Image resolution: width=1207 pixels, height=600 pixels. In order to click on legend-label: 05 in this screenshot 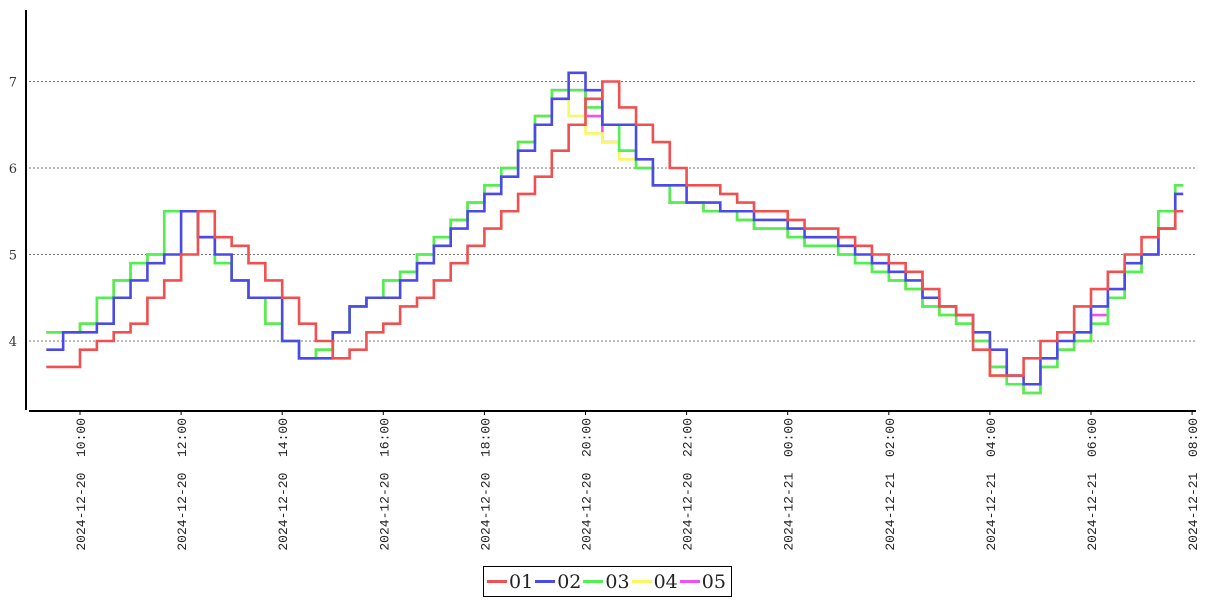, I will do `click(713, 581)`.